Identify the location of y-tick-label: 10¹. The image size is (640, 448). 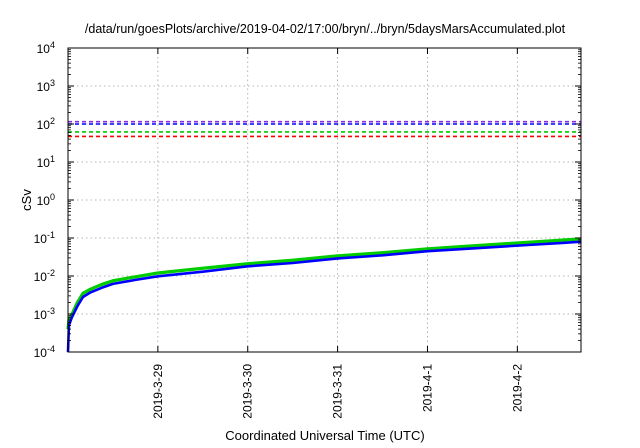
(46, 162).